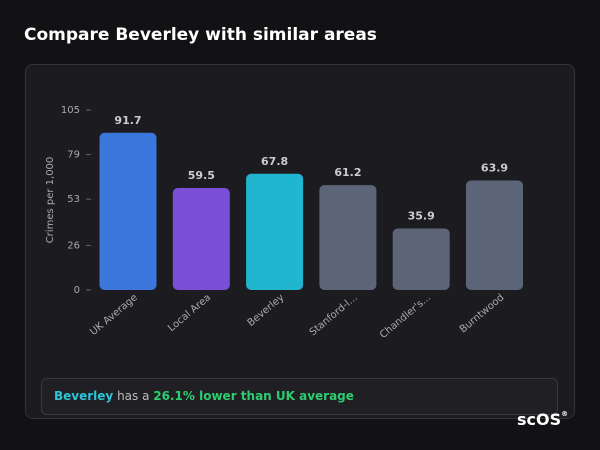  What do you see at coordinates (421, 215) in the screenshot?
I see `value-label: 35.9` at bounding box center [421, 215].